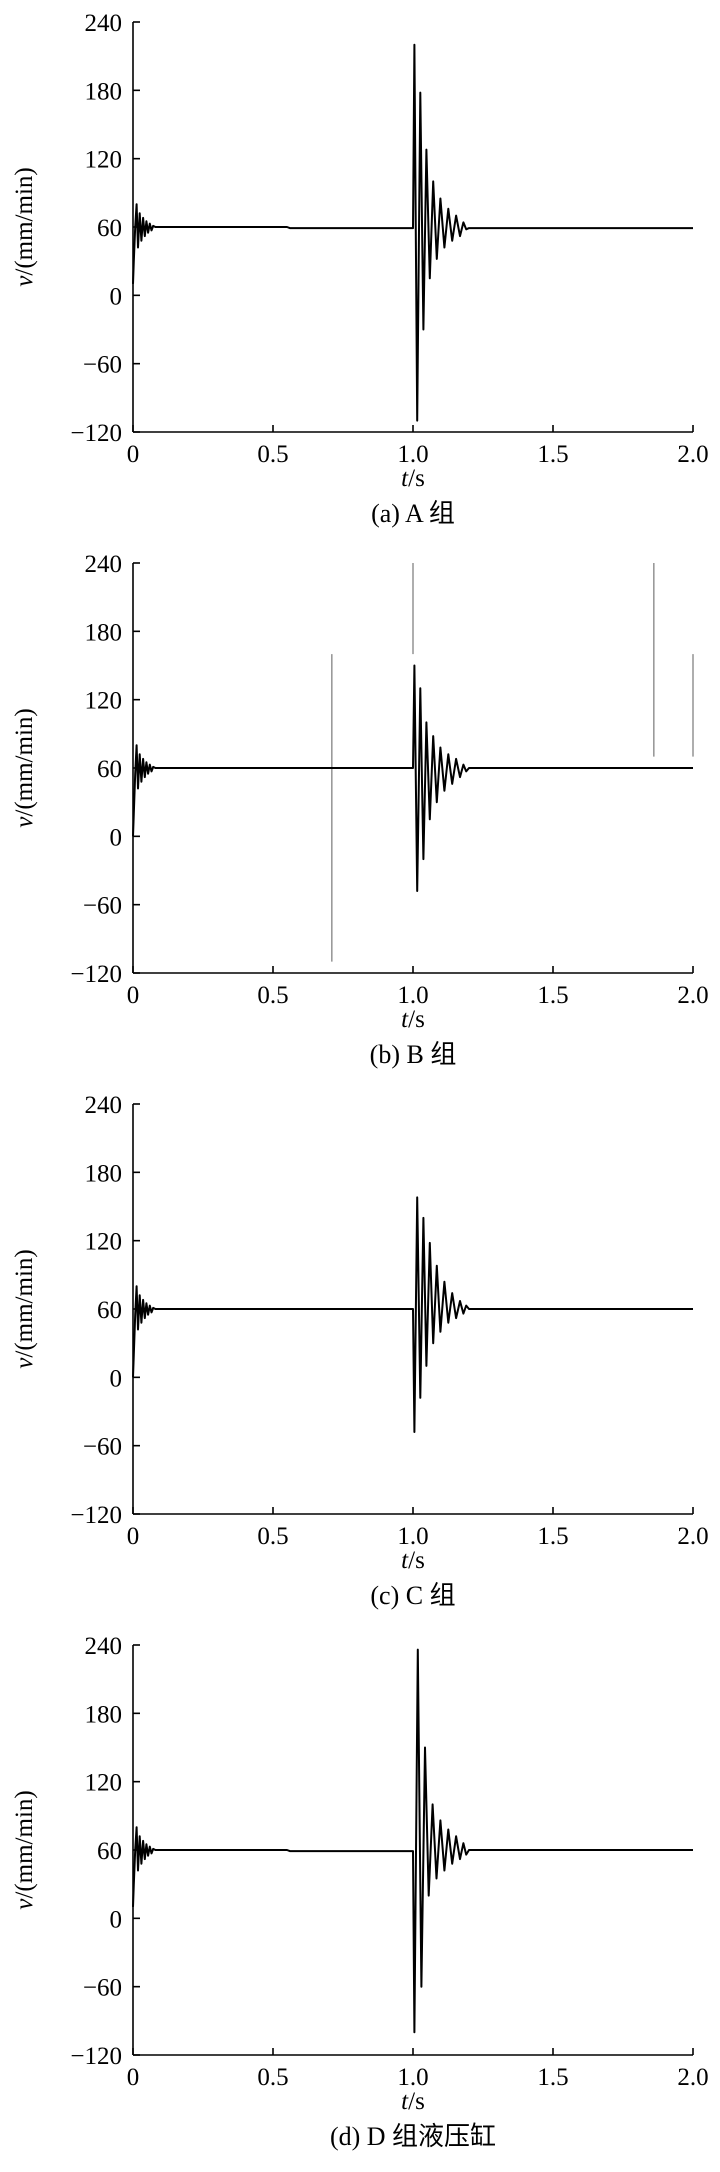 This screenshot has width=720, height=2172. Describe the element at coordinates (412, 1595) in the screenshot. I see `panel-caption: (c) C 组` at that location.